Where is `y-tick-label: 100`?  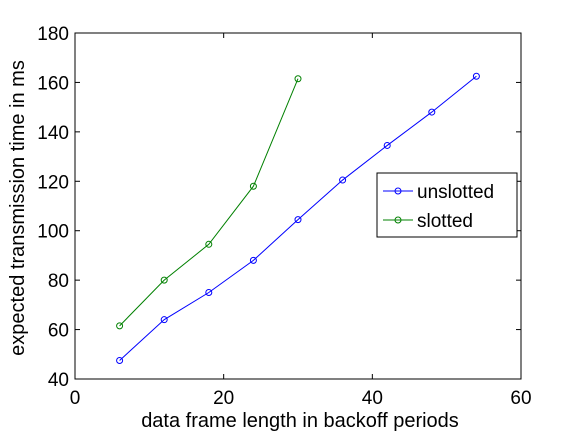
y-tick-label: 100 is located at coordinates (53, 232).